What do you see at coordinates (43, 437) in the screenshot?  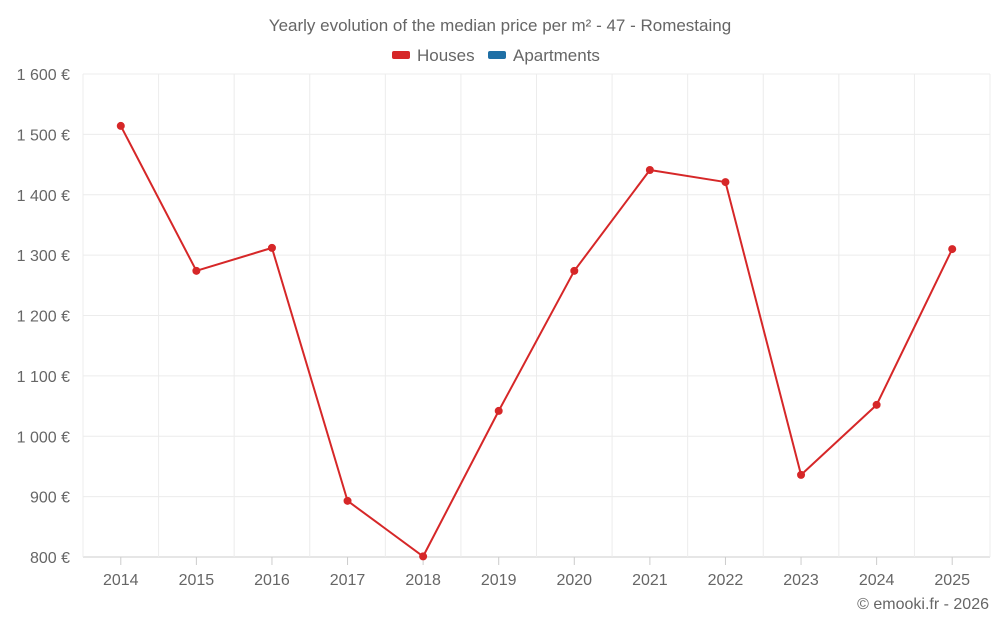 I see `y-tick-label: 1 000 €` at bounding box center [43, 437].